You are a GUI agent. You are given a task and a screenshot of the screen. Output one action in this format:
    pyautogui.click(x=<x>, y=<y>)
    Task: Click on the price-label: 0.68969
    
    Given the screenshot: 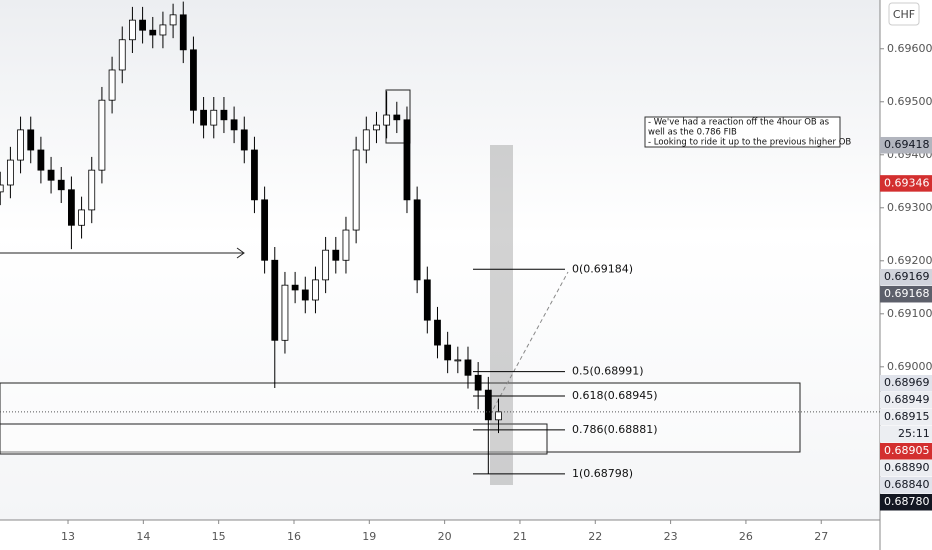 What is the action you would take?
    pyautogui.click(x=907, y=382)
    